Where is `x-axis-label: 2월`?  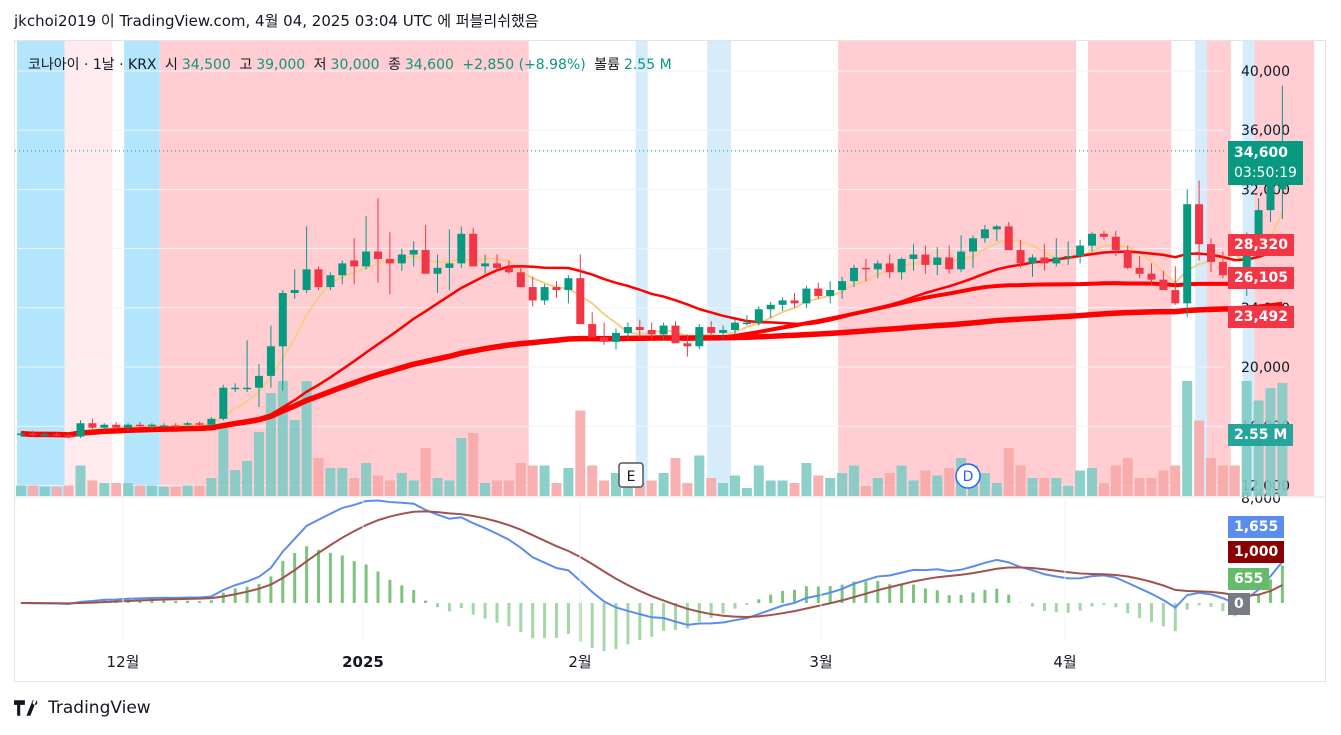
x-axis-label: 2월 is located at coordinates (579, 662).